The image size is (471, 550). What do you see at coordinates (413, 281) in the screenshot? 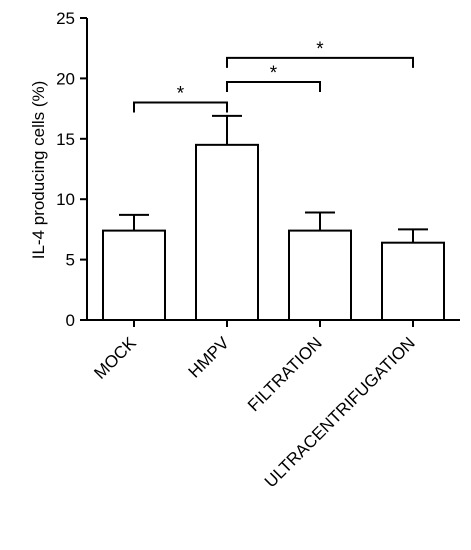
I see `bar-ultracentrifugation` at bounding box center [413, 281].